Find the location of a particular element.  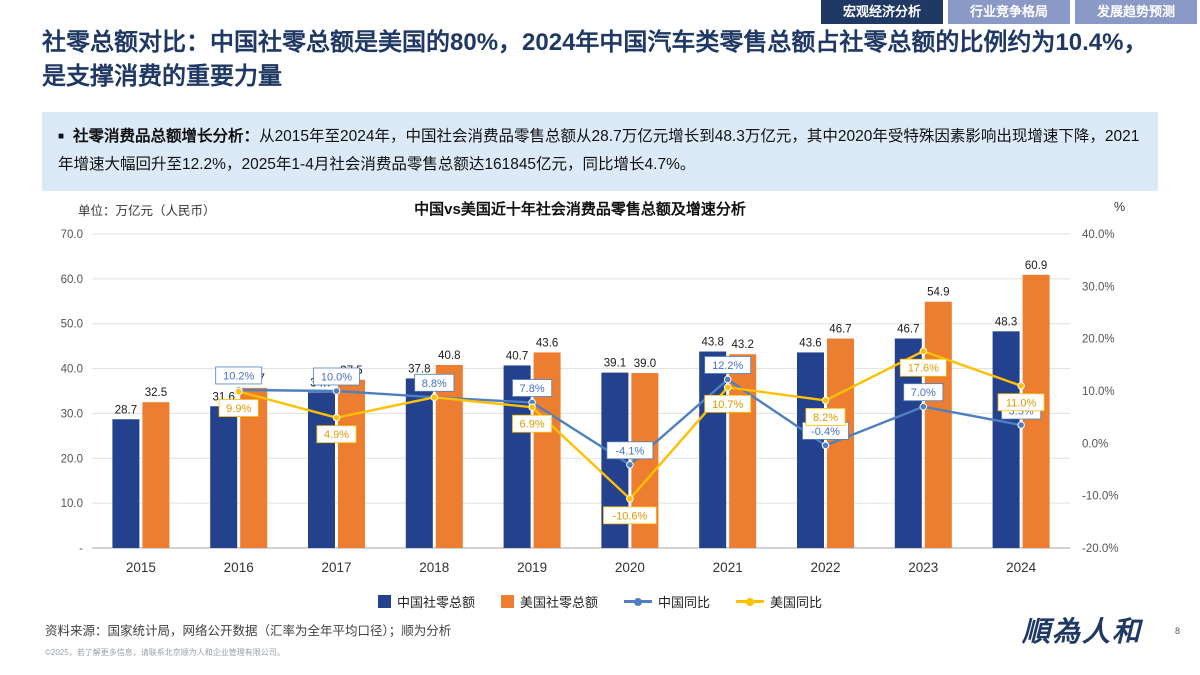

chart-unit-label: 单位：万亿元（人民币） is located at coordinates (147, 211).